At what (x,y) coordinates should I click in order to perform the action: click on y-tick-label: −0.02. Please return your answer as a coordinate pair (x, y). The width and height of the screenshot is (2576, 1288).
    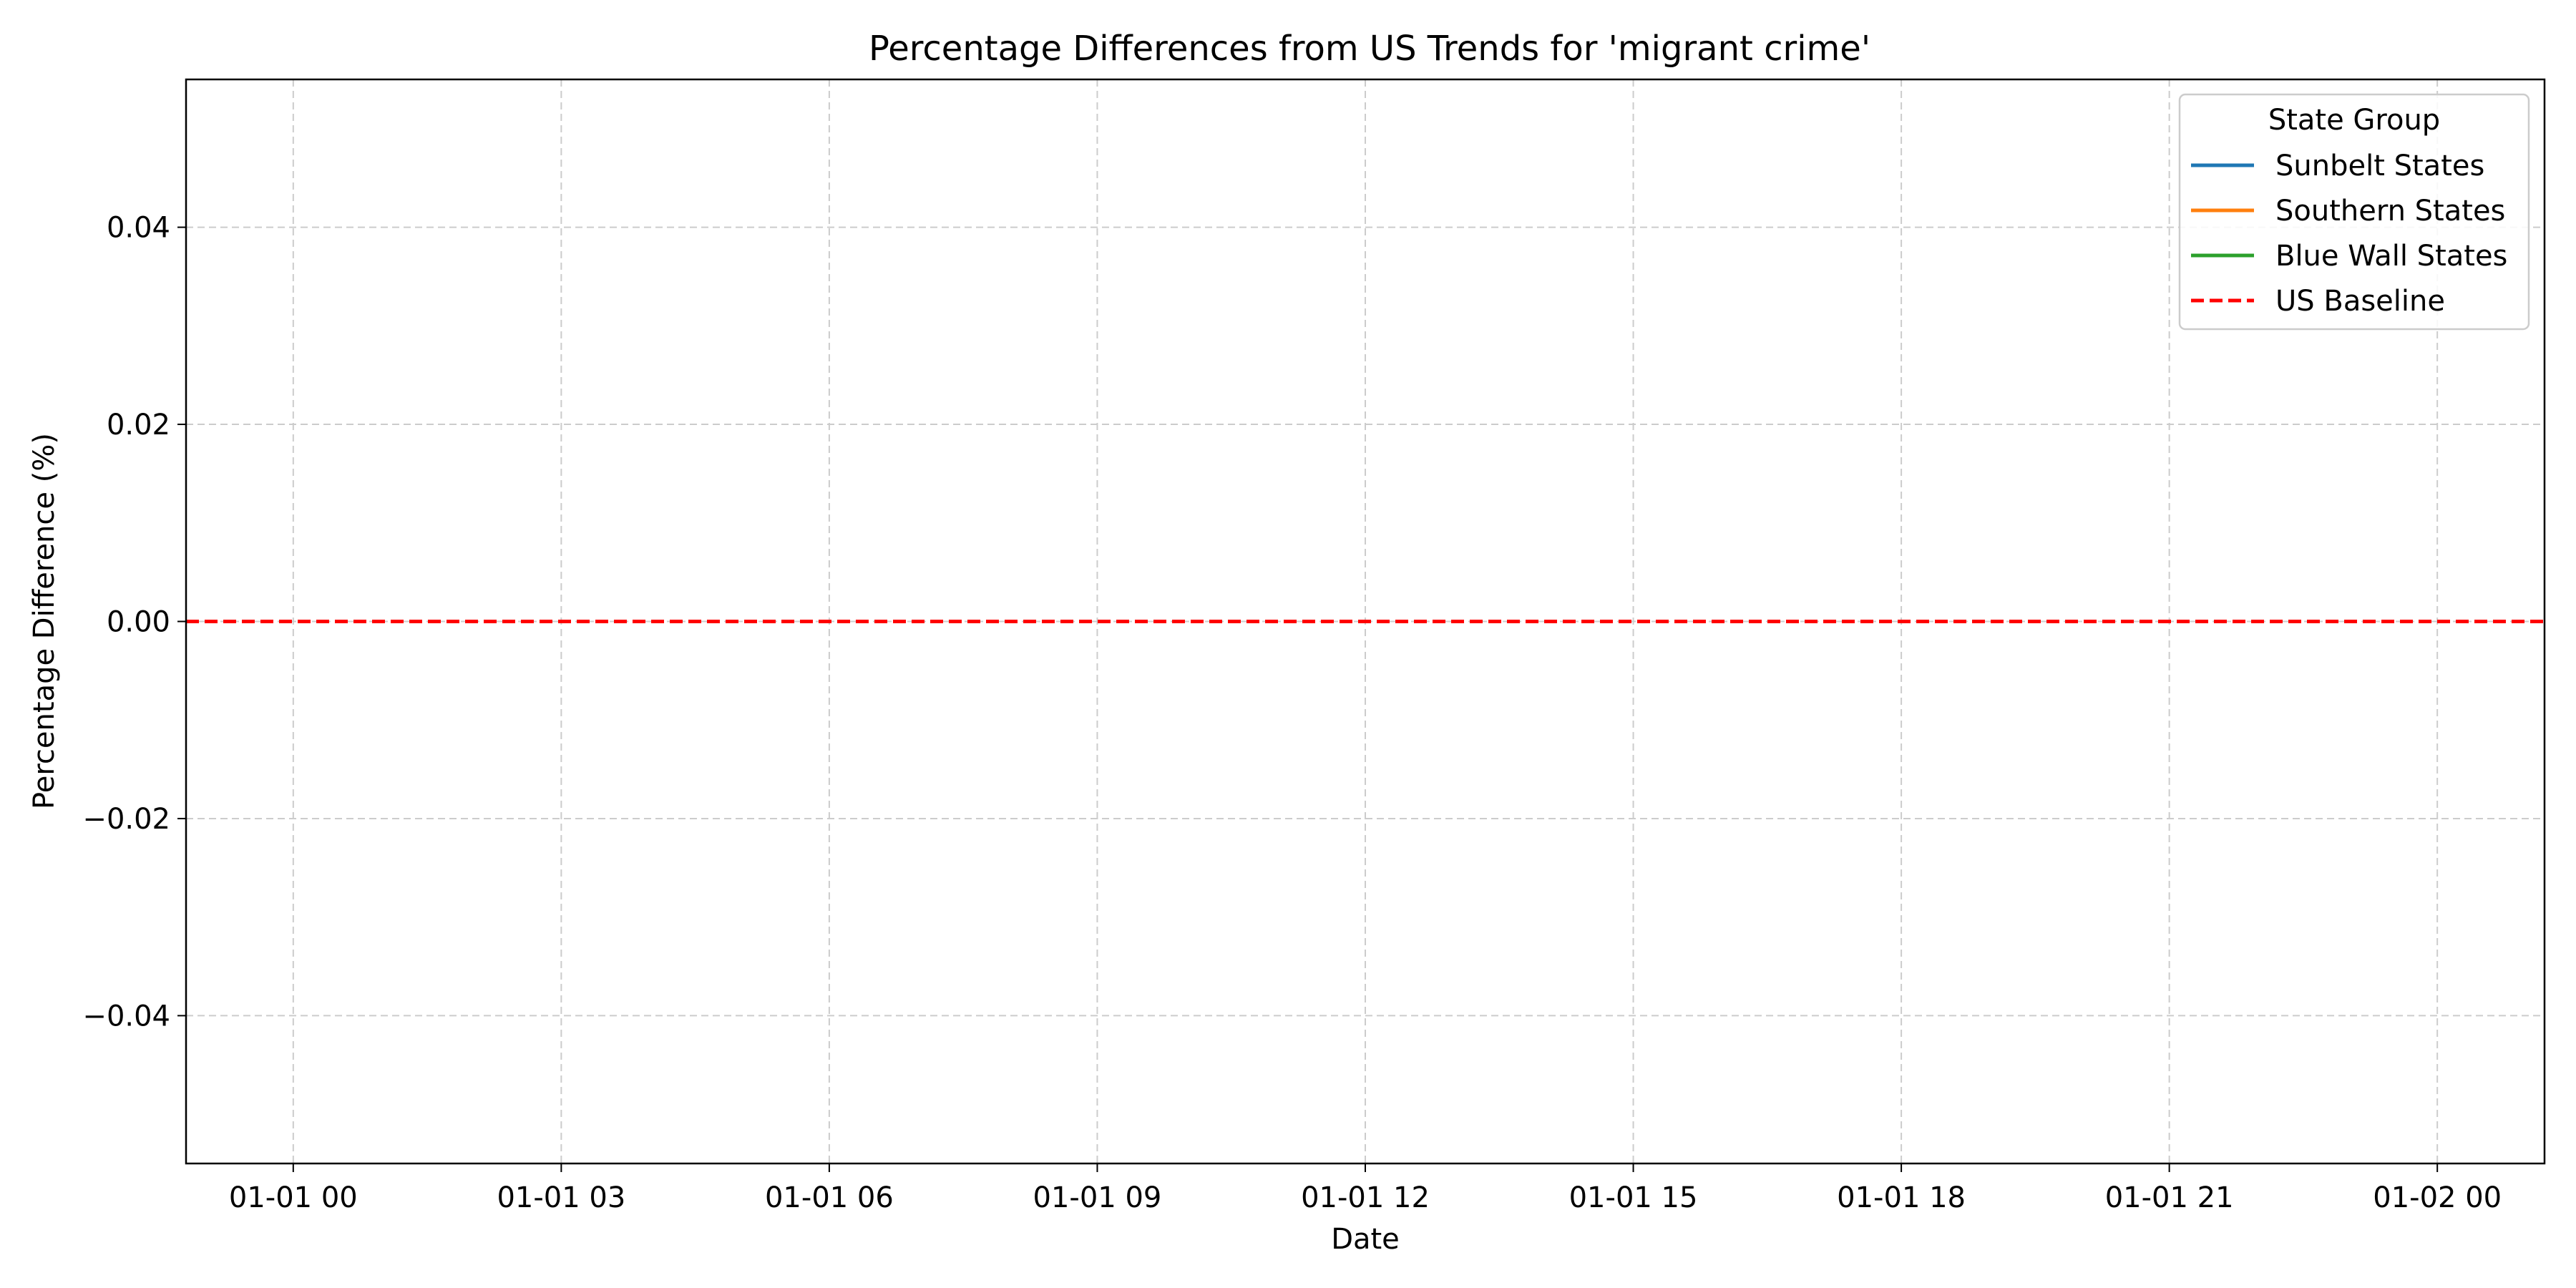
    Looking at the image, I should click on (126, 819).